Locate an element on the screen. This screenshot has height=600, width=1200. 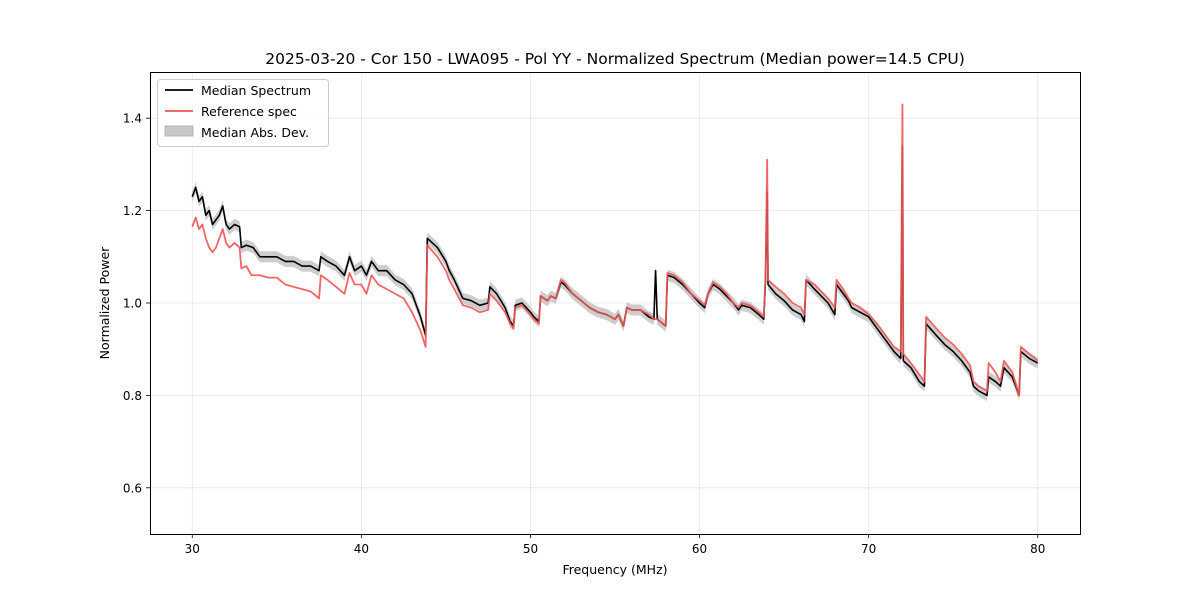
y-tick-label: 1.0 is located at coordinates (132, 304).